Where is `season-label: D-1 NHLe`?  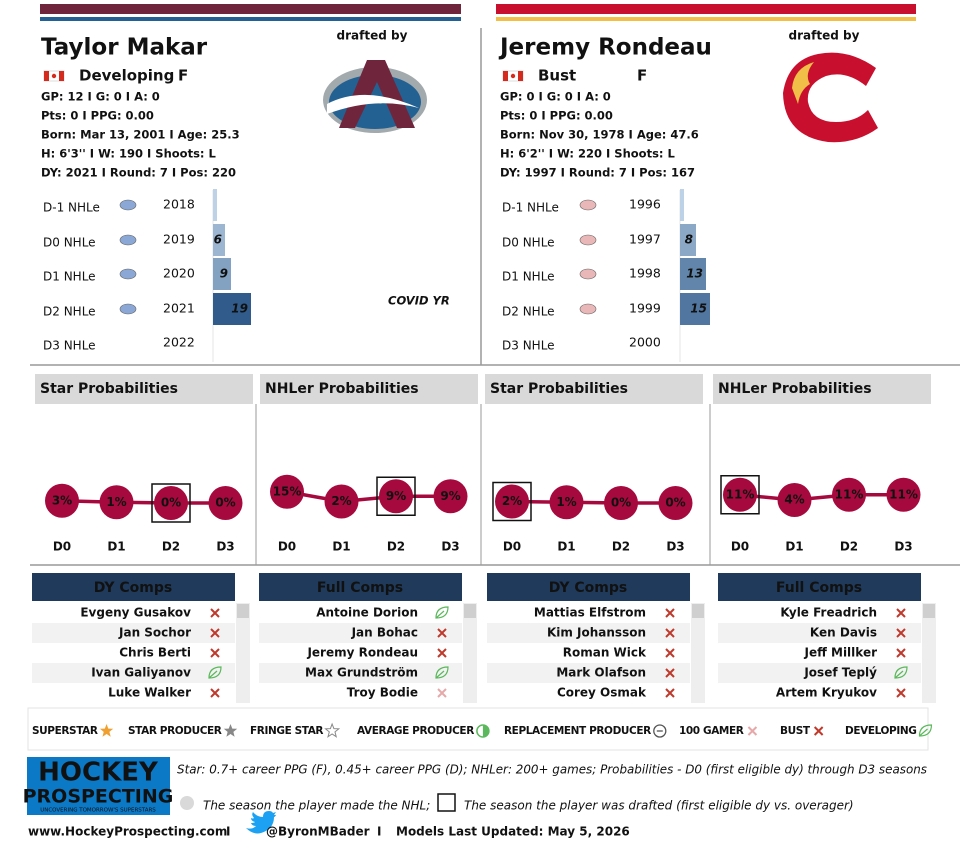
season-label: D-1 NHLe is located at coordinates (71, 208).